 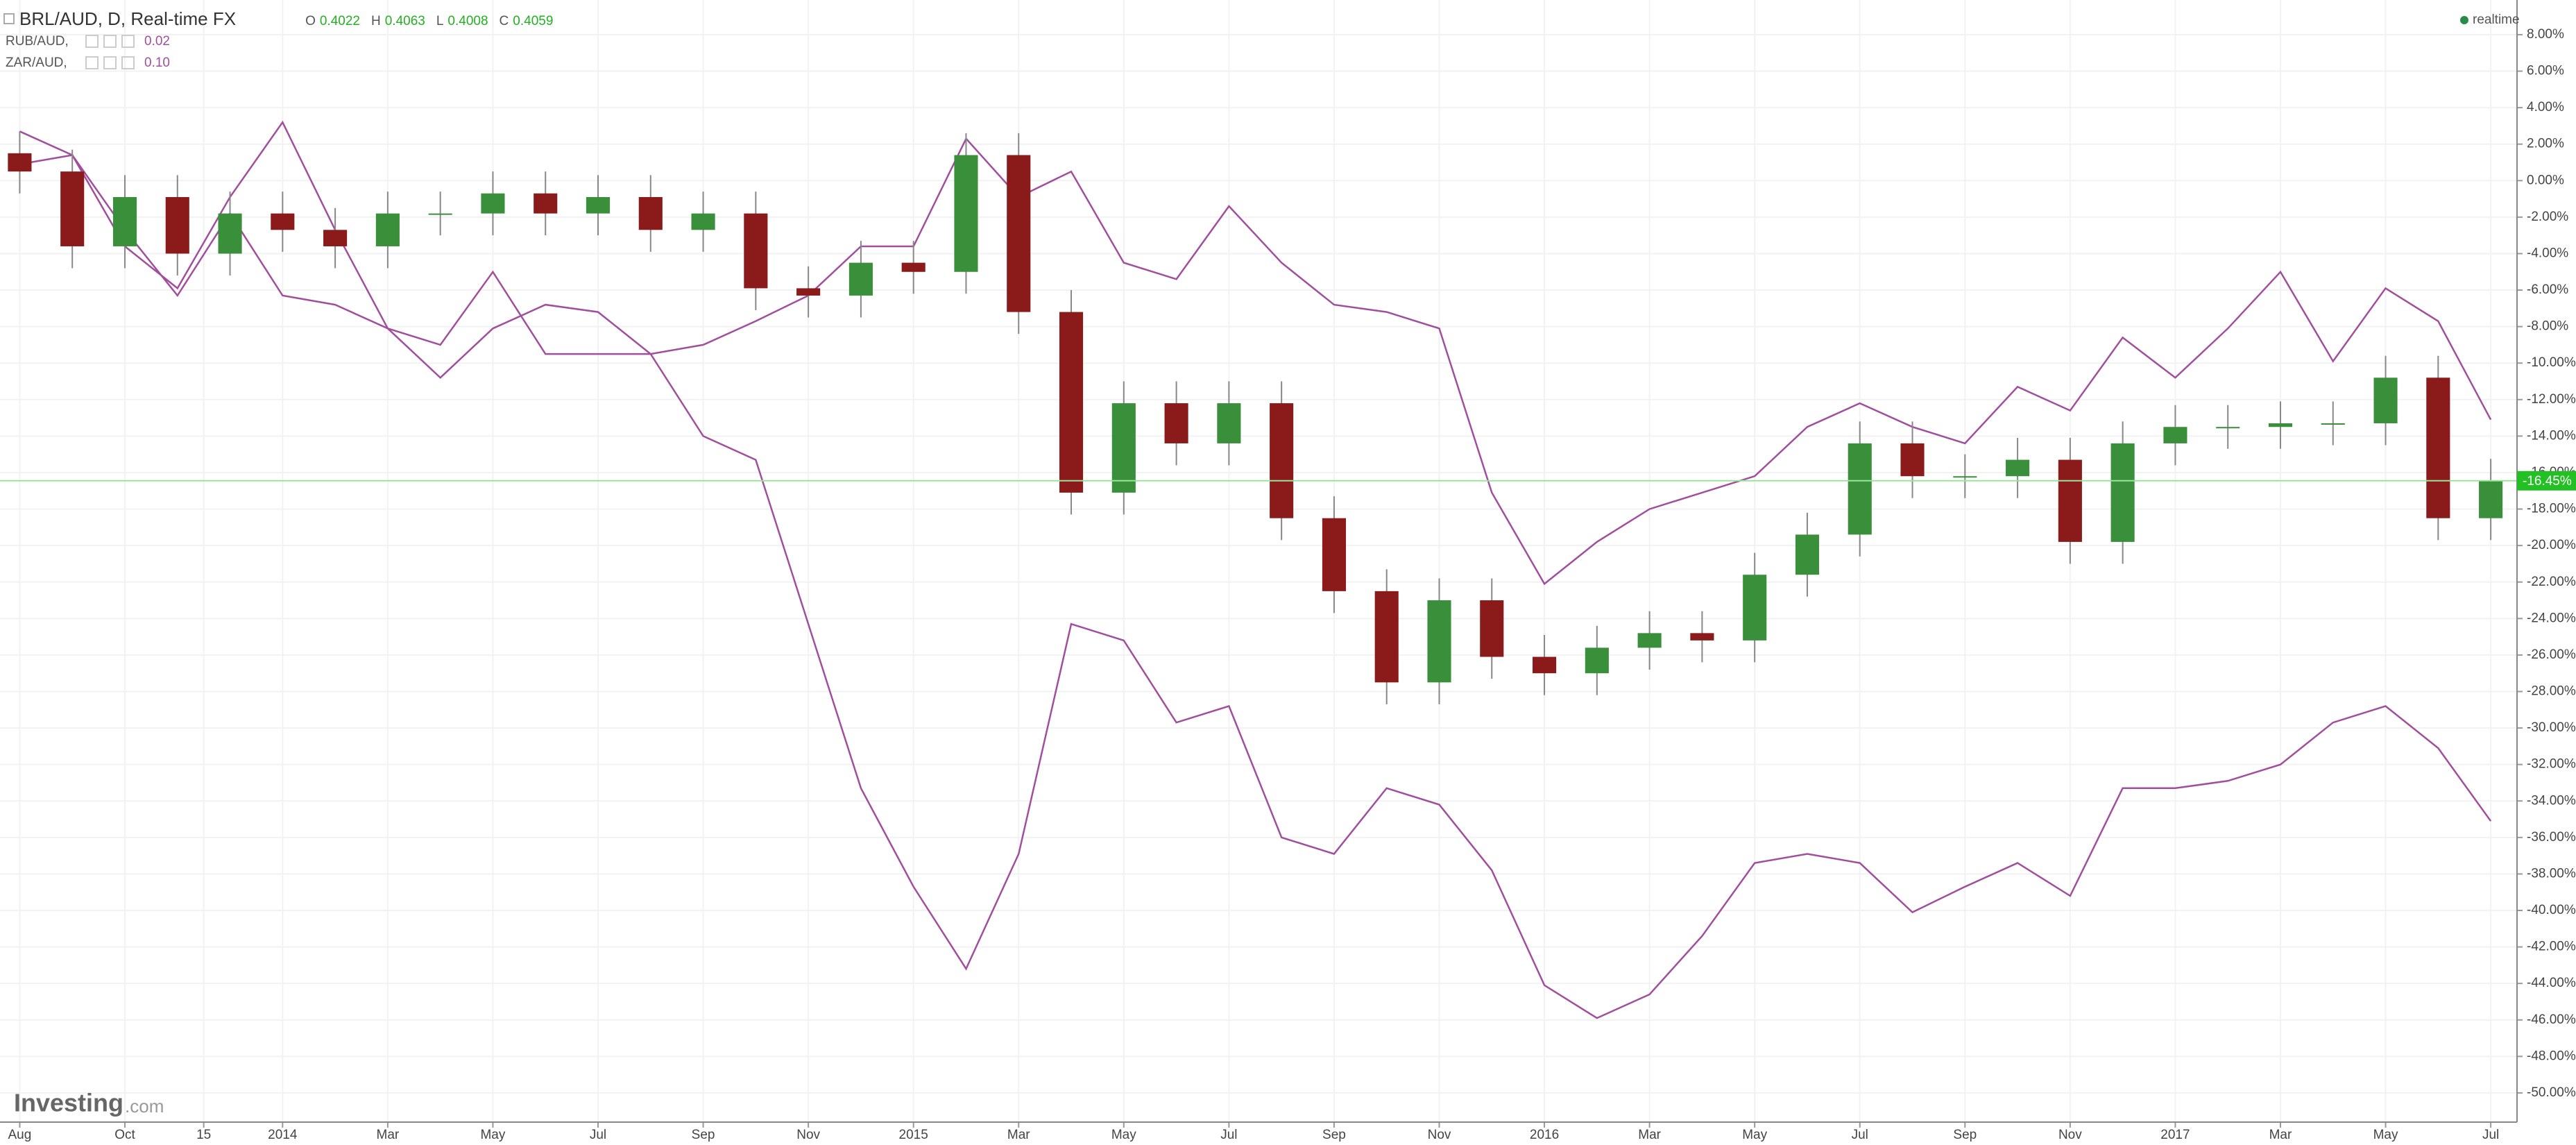 I want to click on ohlc-value: 0.4008, so click(x=467, y=21).